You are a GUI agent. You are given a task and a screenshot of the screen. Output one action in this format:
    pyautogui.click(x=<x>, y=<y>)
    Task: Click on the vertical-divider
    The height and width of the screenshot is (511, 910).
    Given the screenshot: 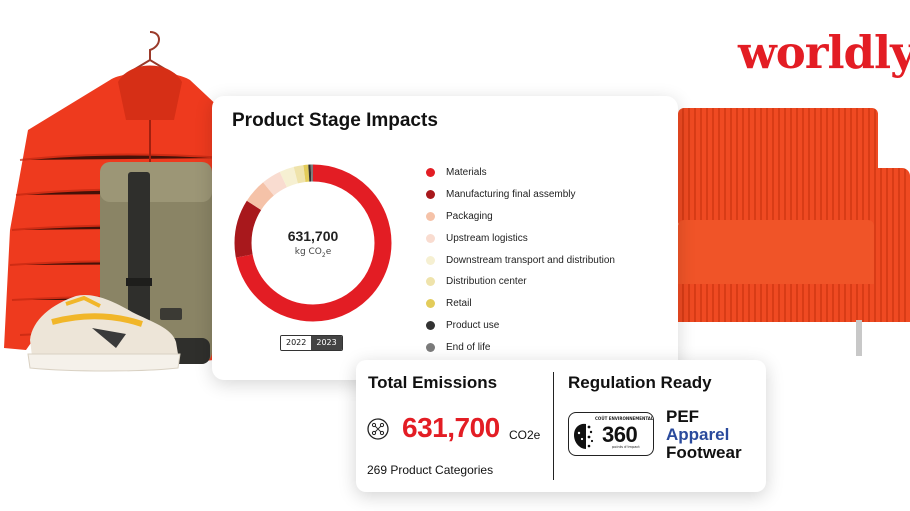 What is the action you would take?
    pyautogui.click(x=553, y=426)
    